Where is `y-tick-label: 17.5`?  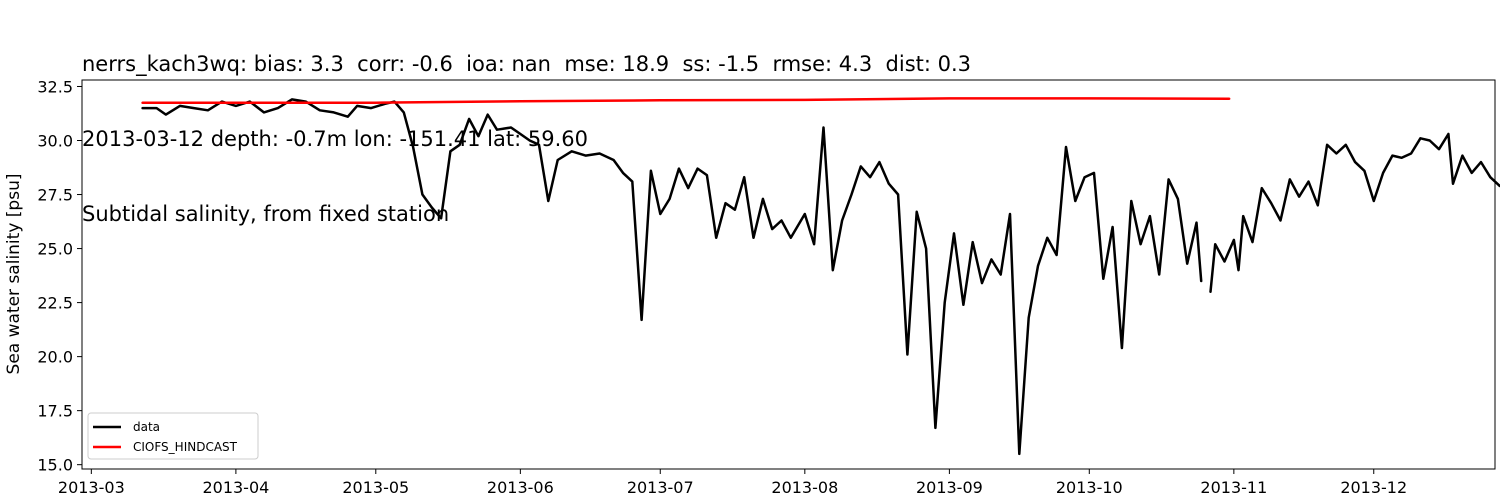 y-tick-label: 17.5 is located at coordinates (55, 411).